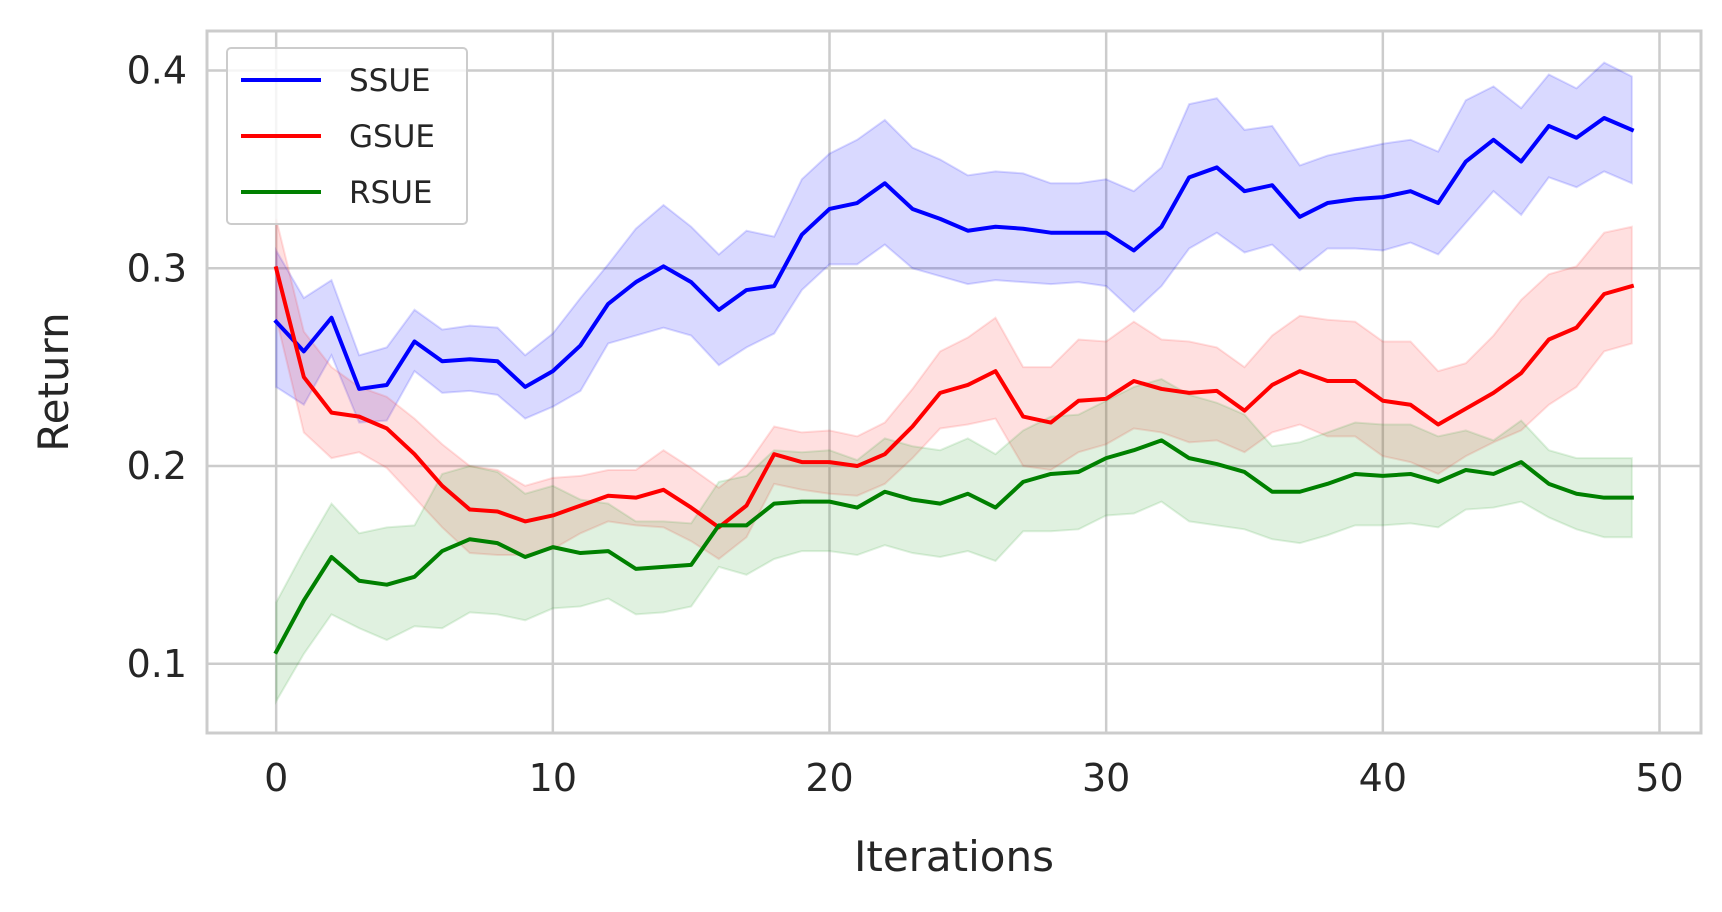 This screenshot has width=1722, height=912. Describe the element at coordinates (390, 81) in the screenshot. I see `legend-label-ssue: SSUE` at that location.